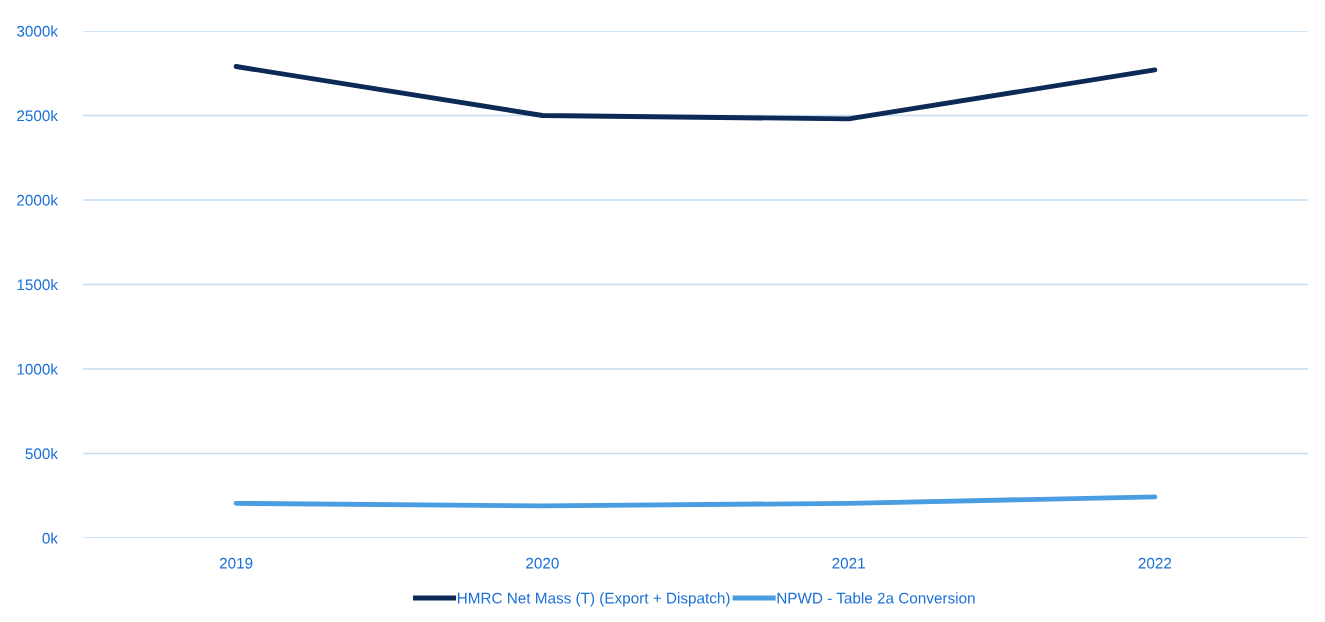  What do you see at coordinates (695, 93) in the screenshot?
I see `line-series` at bounding box center [695, 93].